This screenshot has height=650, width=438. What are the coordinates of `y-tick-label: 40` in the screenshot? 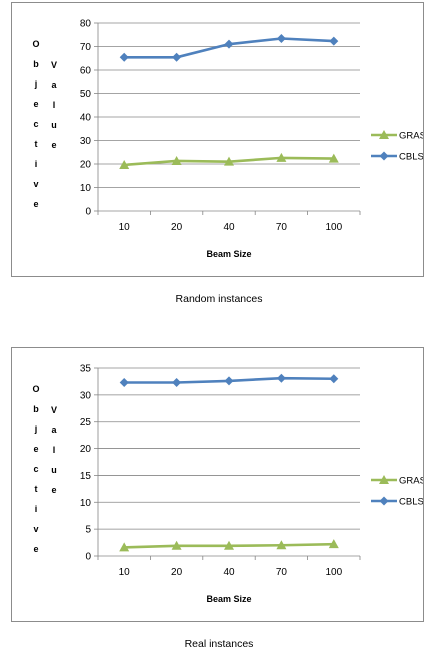 It's located at (86, 118).